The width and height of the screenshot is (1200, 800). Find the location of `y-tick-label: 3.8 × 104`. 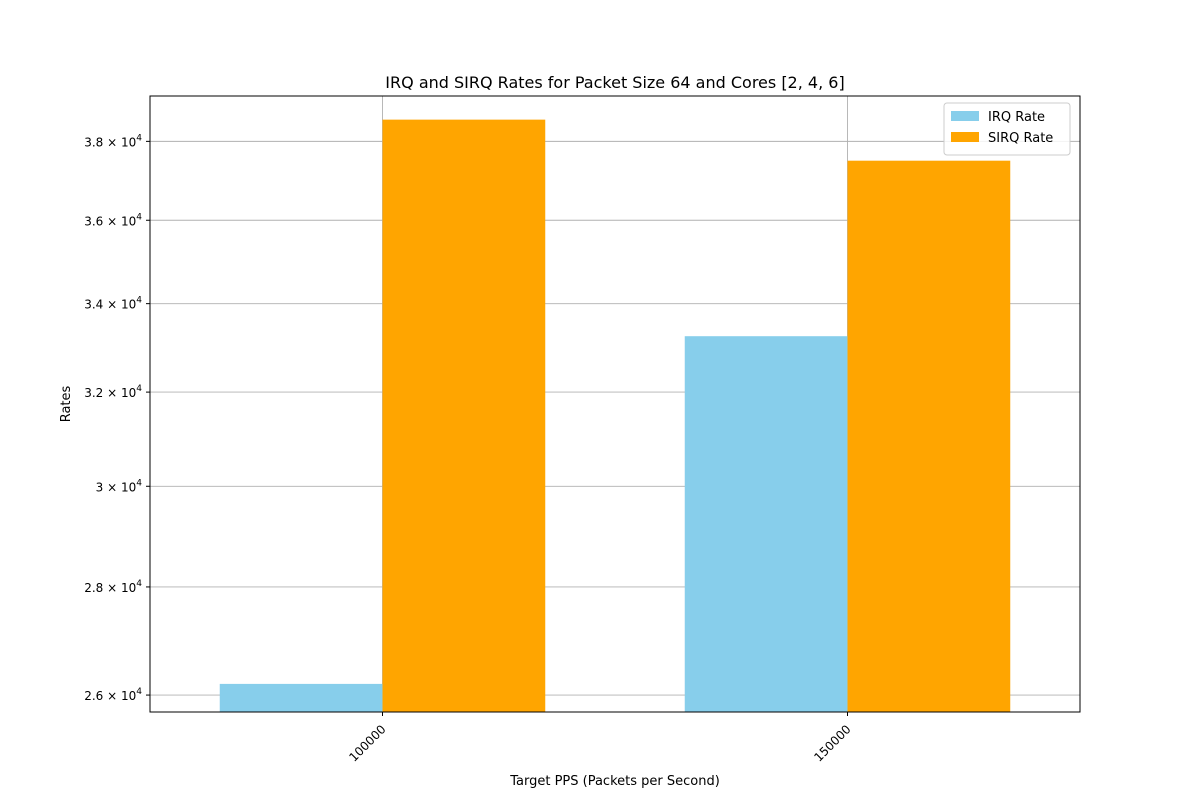

y-tick-label: 3.8 × 104 is located at coordinates (113, 141).